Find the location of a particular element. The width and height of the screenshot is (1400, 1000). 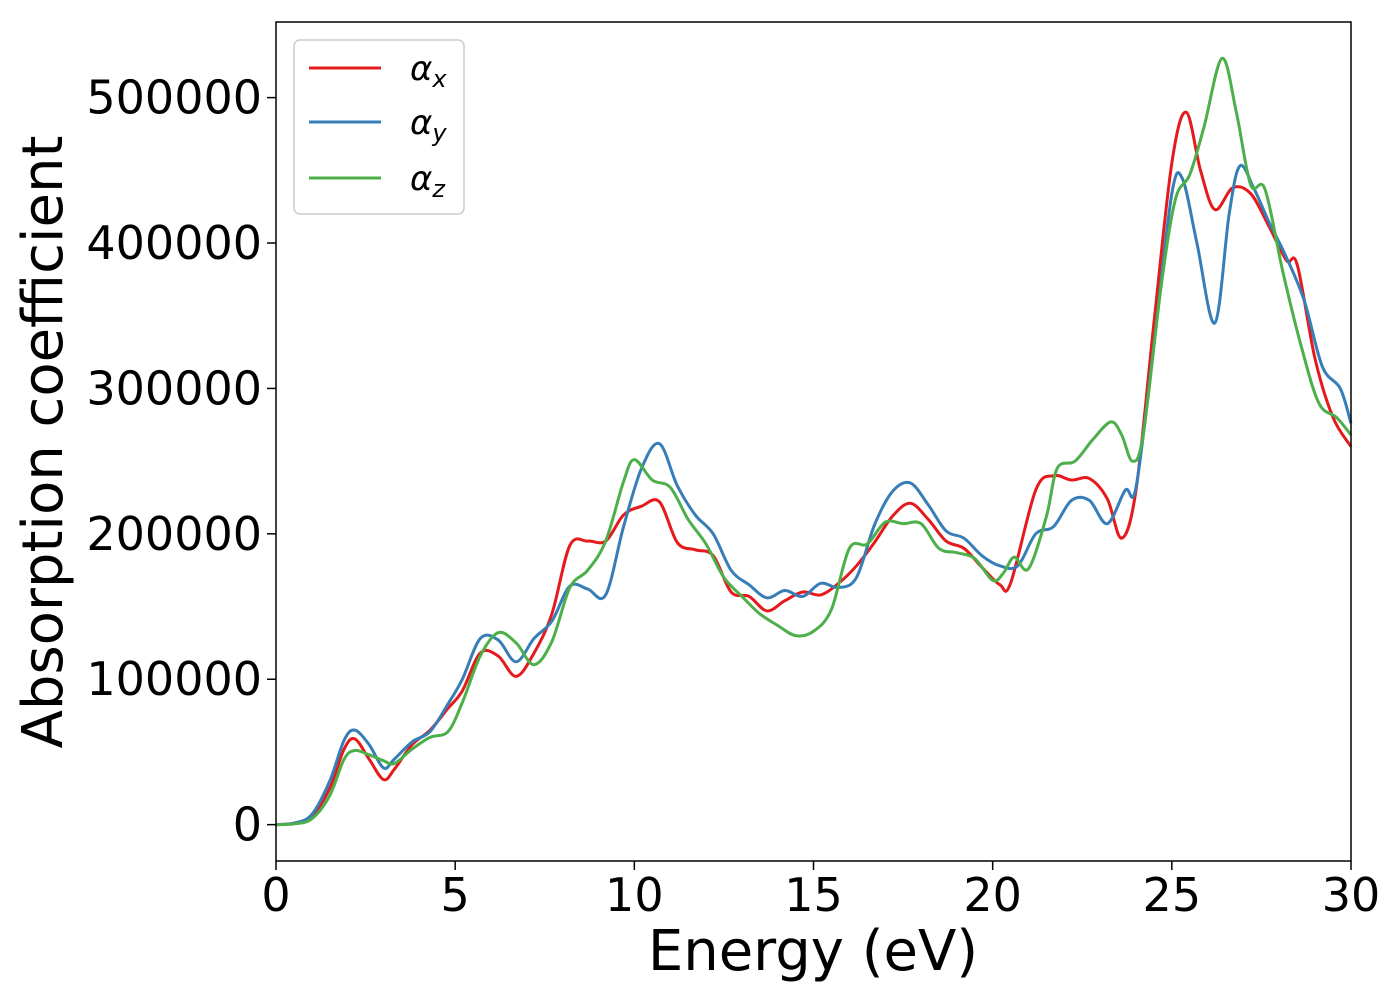

y-tick-label: 100000 is located at coordinates (174, 679).